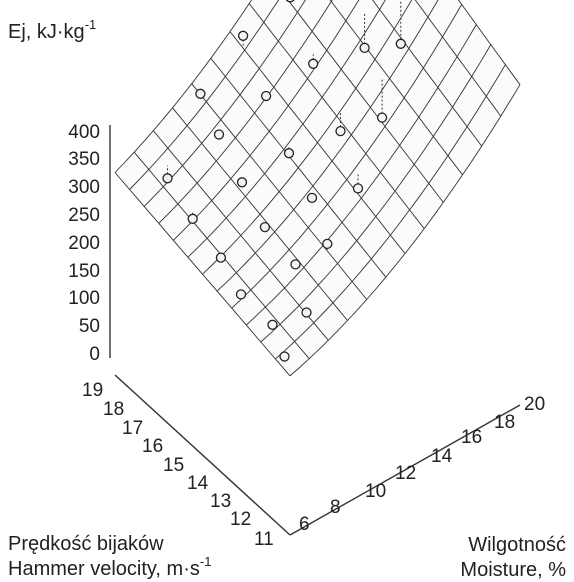 The height and width of the screenshot is (582, 574). I want to click on velocity-tick-label: 12, so click(240, 519).